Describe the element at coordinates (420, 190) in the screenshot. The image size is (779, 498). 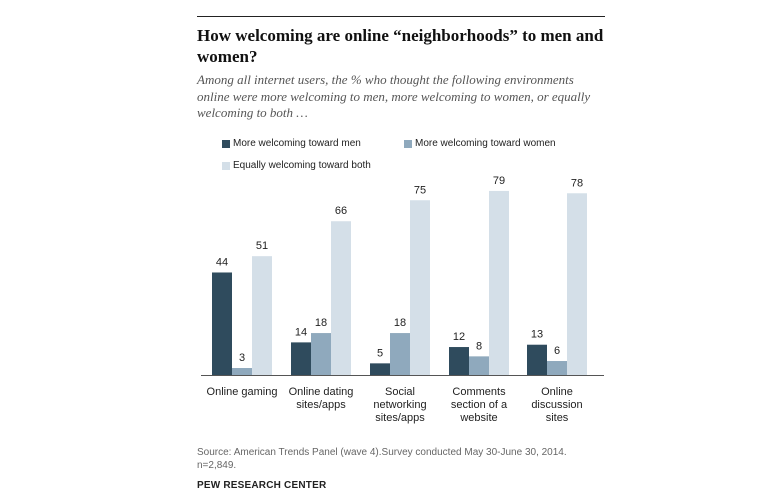
I see `data-label-2-2: 75` at that location.